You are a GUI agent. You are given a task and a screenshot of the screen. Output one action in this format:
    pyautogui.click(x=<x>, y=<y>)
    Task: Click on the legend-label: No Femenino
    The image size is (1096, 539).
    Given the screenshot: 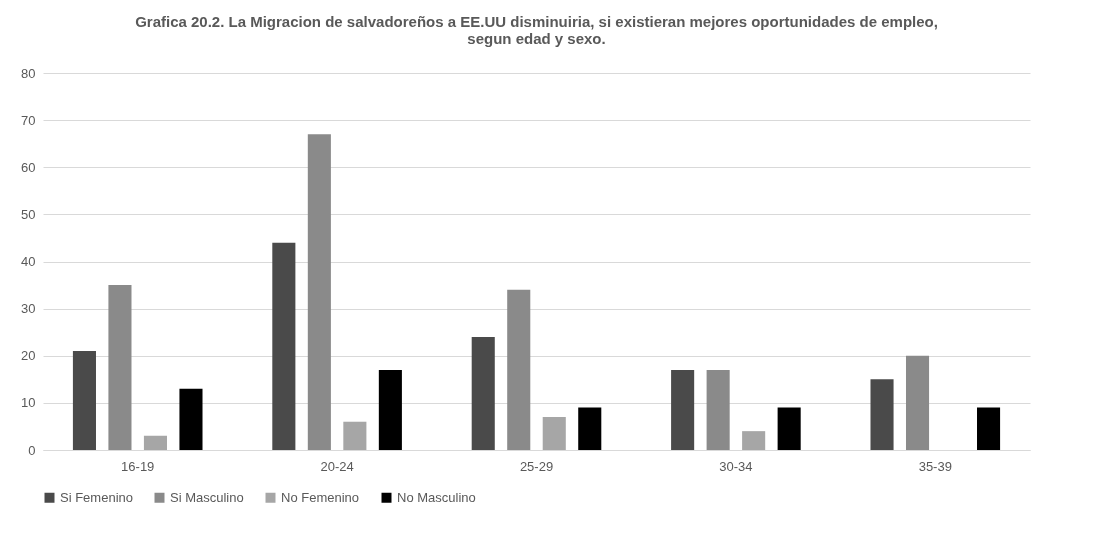 What is the action you would take?
    pyautogui.click(x=320, y=497)
    